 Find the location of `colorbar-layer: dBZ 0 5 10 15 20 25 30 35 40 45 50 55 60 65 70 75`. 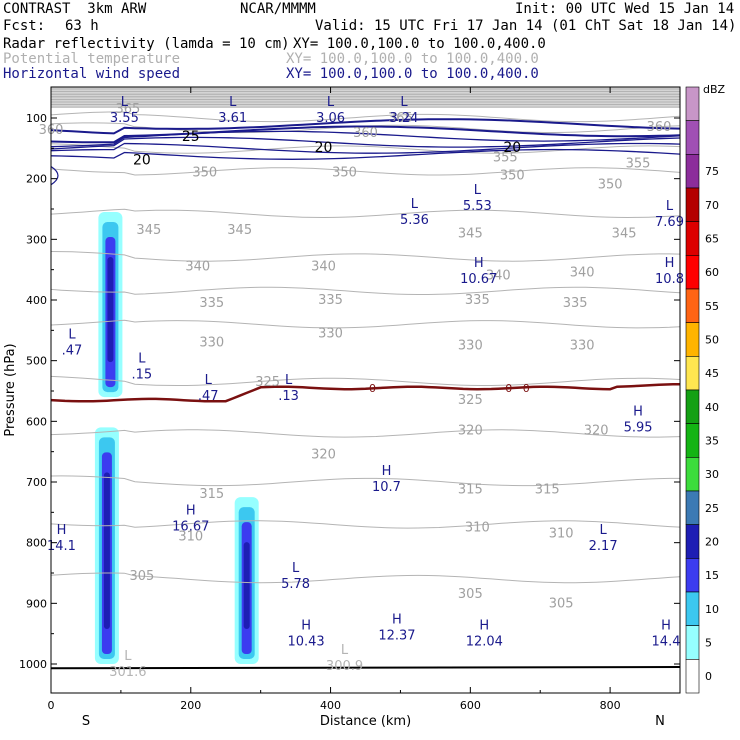

colorbar-layer: dBZ 0 5 10 15 20 25 30 35 40 45 50 55 60 65 70 75 is located at coordinates (705, 388).